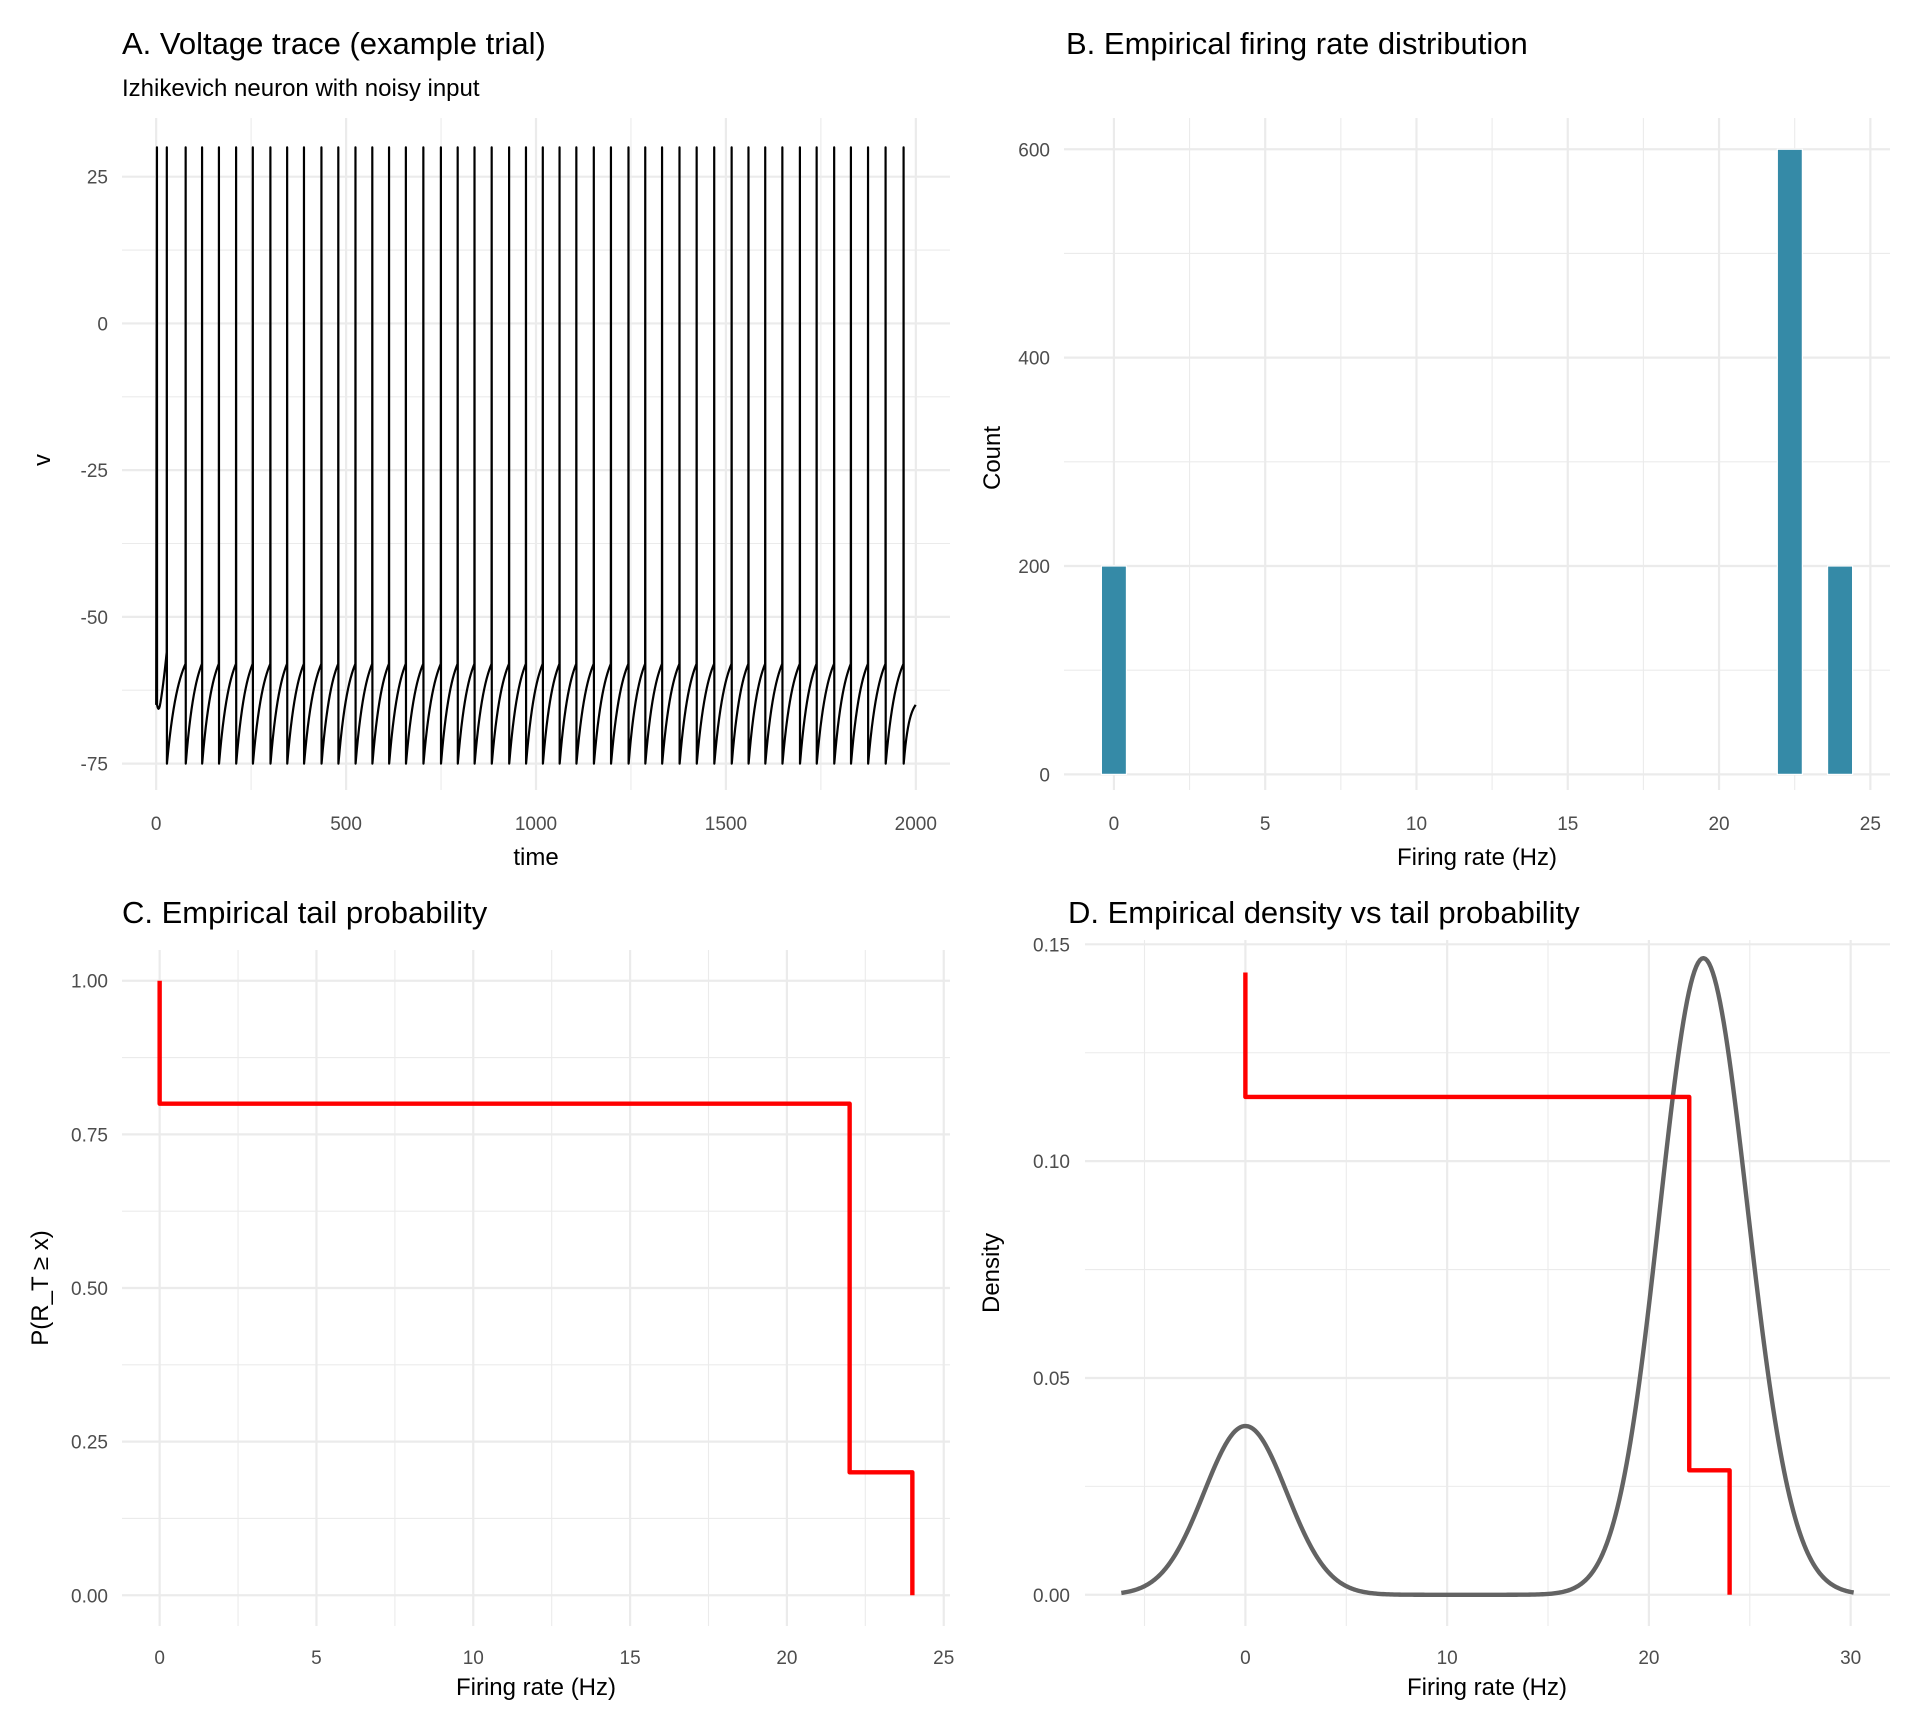  What do you see at coordinates (40, 1287) in the screenshot?
I see `panel-c-y-label: P(R_T ≥ x)` at bounding box center [40, 1287].